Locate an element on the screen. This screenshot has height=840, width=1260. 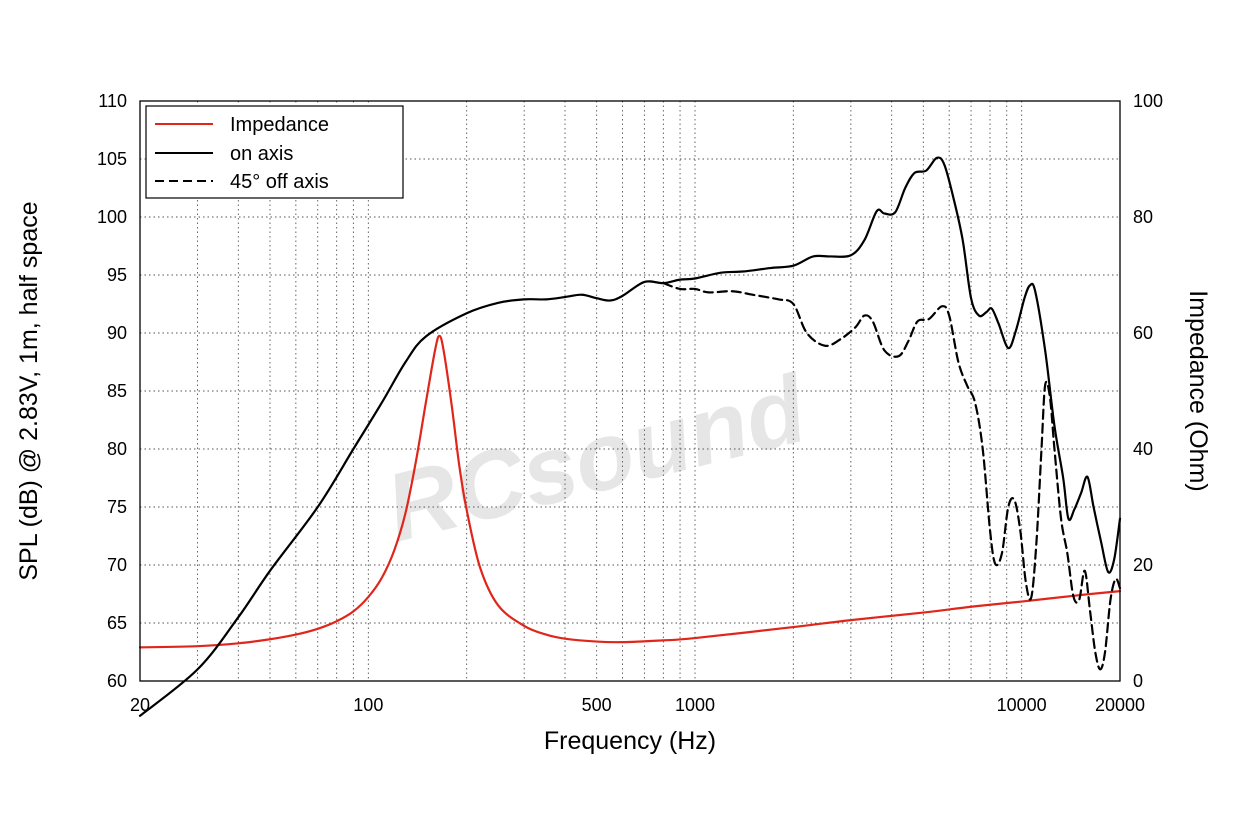
y-tick-label: 85 is located at coordinates (117, 391).